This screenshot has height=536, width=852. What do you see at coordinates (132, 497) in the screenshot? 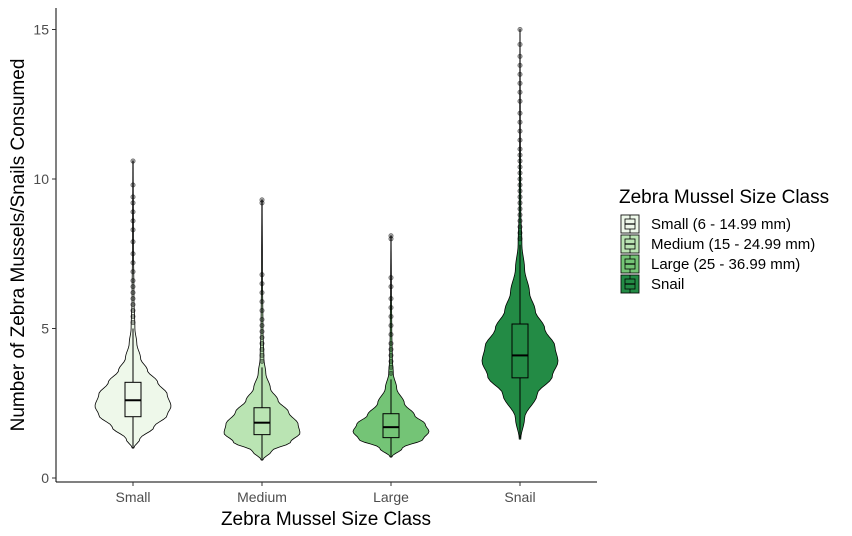
I see `x-tick-label: Small` at bounding box center [132, 497].